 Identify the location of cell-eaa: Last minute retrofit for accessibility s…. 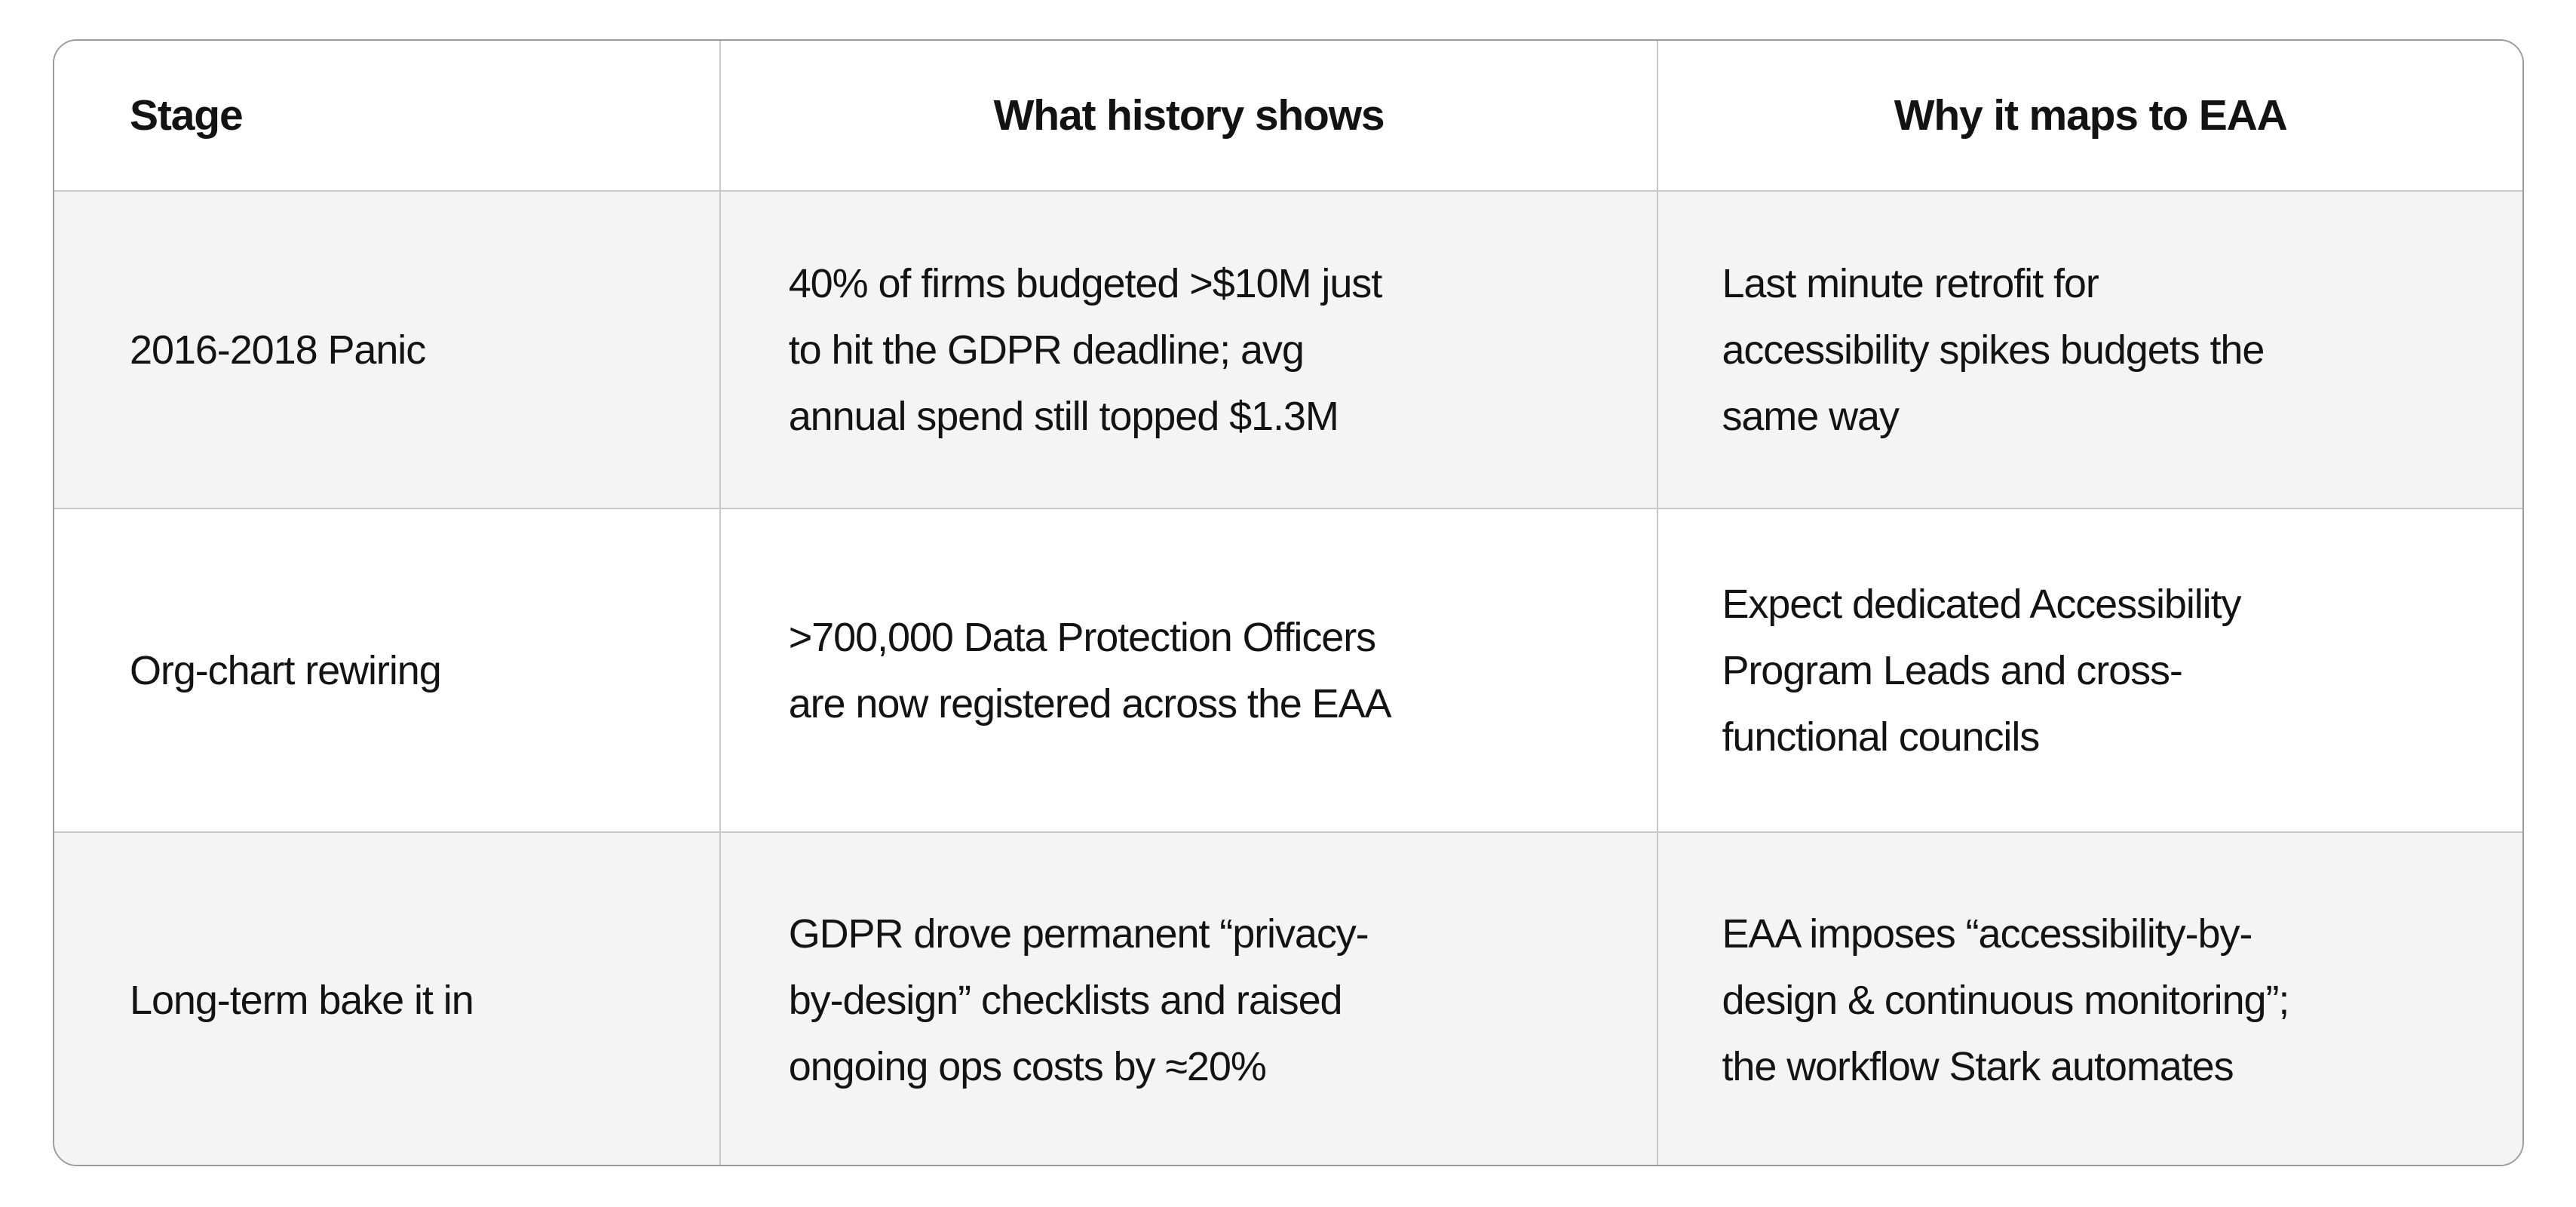
(2090, 350).